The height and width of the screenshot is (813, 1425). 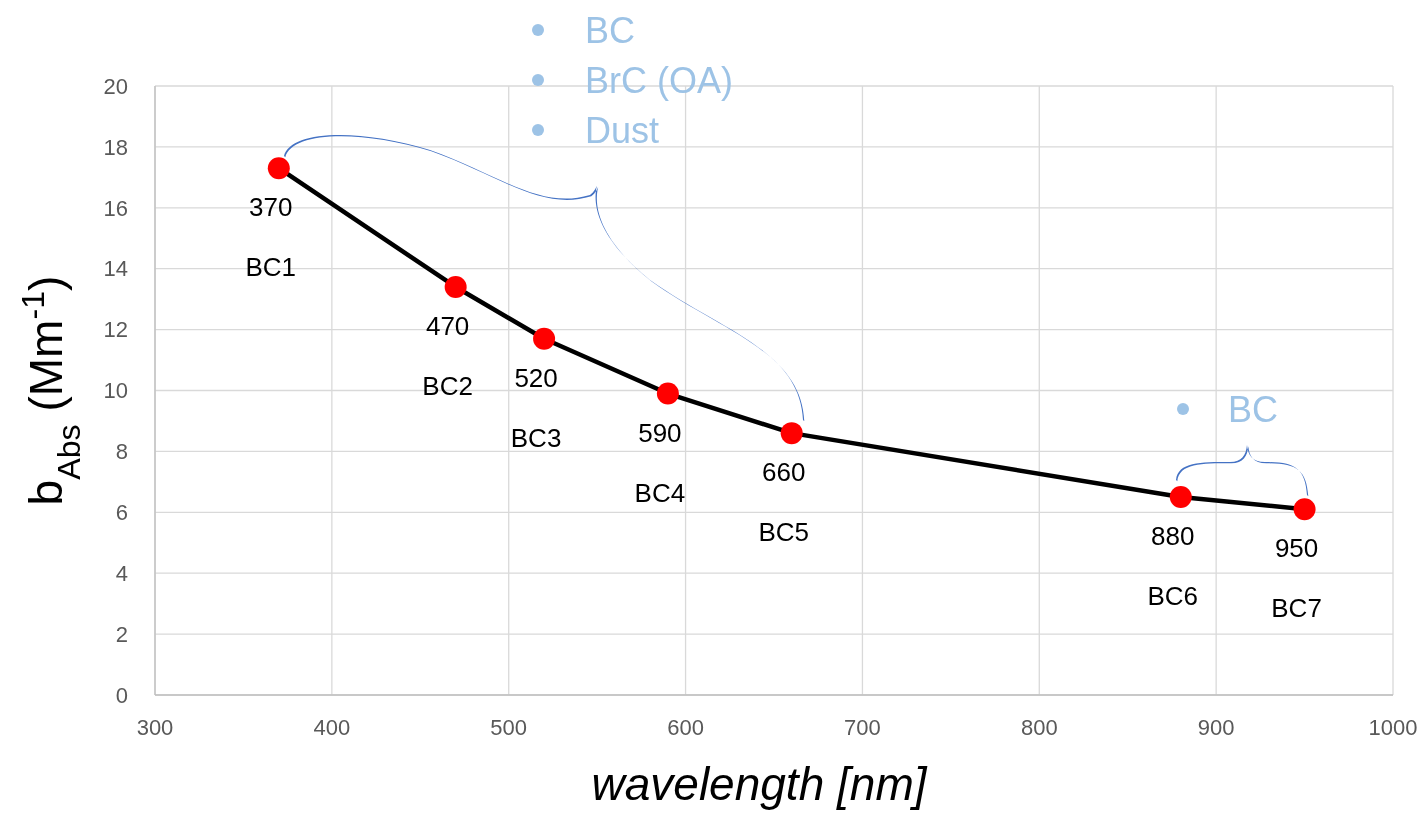 What do you see at coordinates (332, 727) in the screenshot?
I see `x-tick-label: 400` at bounding box center [332, 727].